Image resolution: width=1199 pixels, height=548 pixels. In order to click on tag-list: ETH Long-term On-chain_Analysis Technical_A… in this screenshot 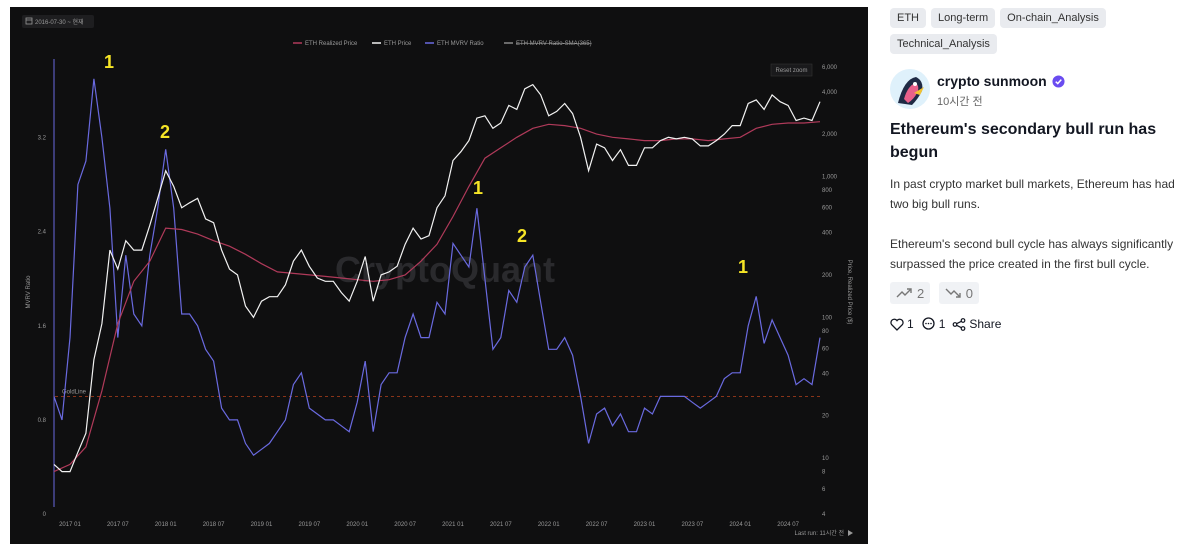, I will do `click(1040, 34)`.